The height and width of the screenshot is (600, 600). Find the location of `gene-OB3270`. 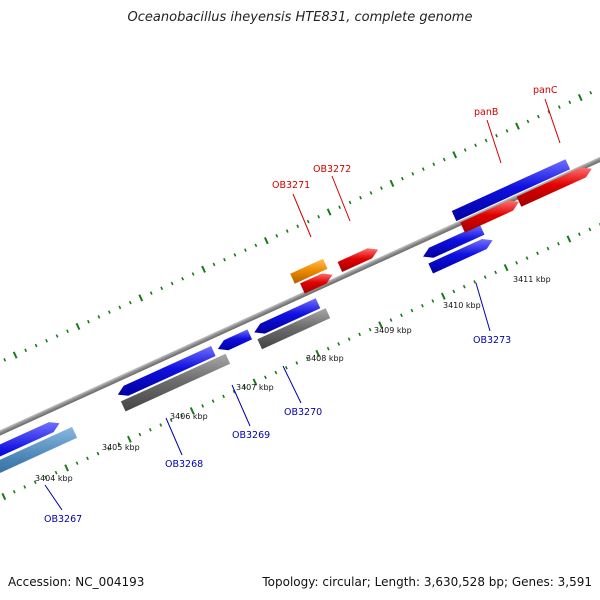

gene-OB3270 is located at coordinates (287, 316).